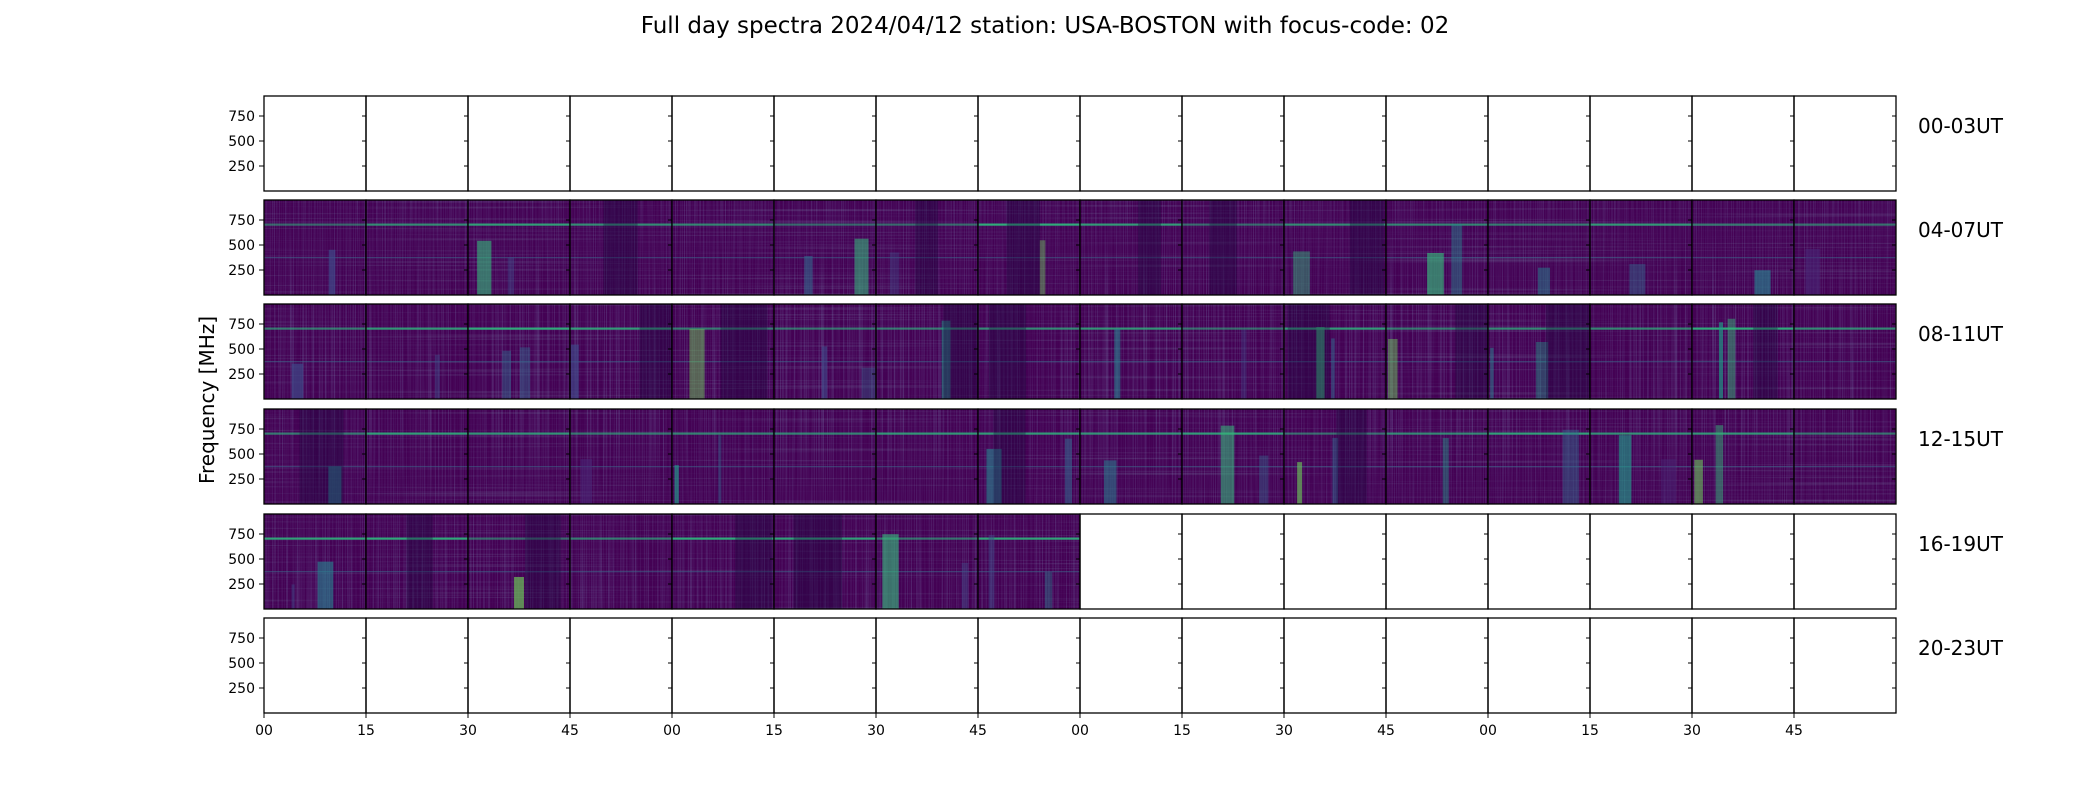  I want to click on row-08-11UT: 750 500 250 08-11UT, so click(1116, 351).